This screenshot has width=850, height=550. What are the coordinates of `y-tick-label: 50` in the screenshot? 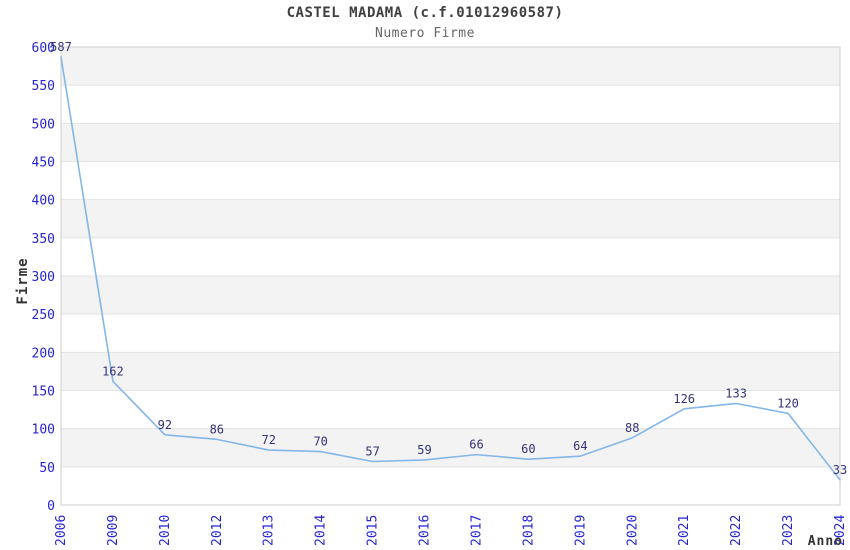 It's located at (47, 468).